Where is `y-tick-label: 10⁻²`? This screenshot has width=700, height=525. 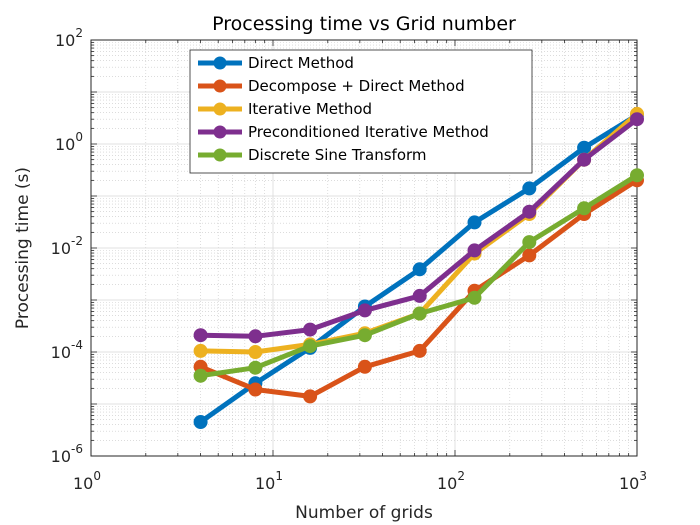
y-tick-label: 10⁻² is located at coordinates (67, 246).